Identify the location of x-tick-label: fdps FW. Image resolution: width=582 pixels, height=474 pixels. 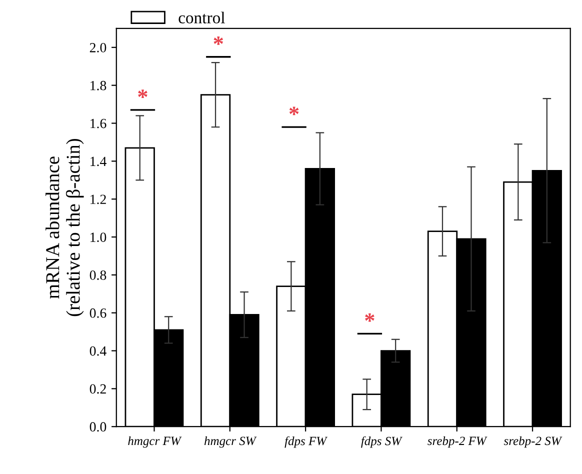
(306, 442).